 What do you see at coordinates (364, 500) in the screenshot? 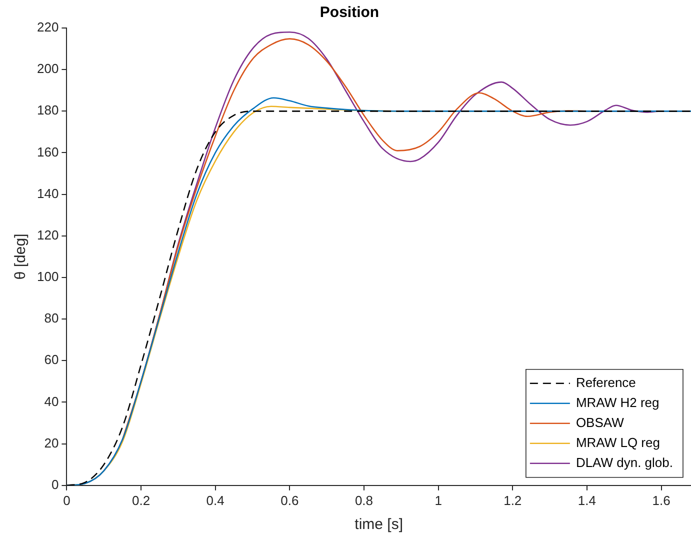
I see `x-tick-label: 0.8` at bounding box center [364, 500].